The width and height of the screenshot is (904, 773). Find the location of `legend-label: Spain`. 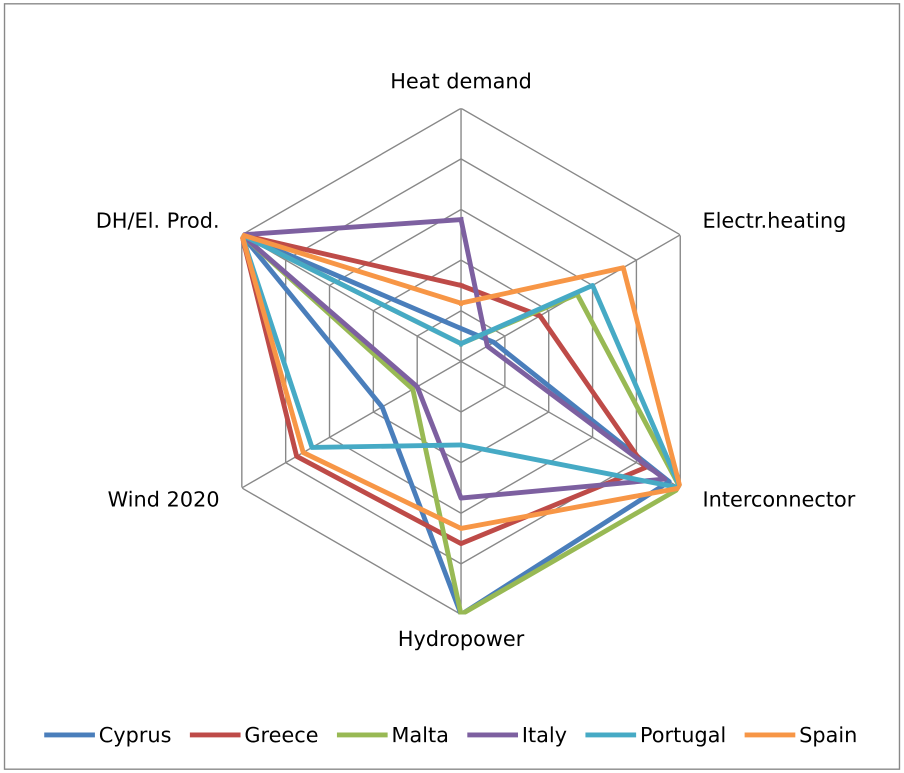

legend-label: Spain is located at coordinates (828, 736).